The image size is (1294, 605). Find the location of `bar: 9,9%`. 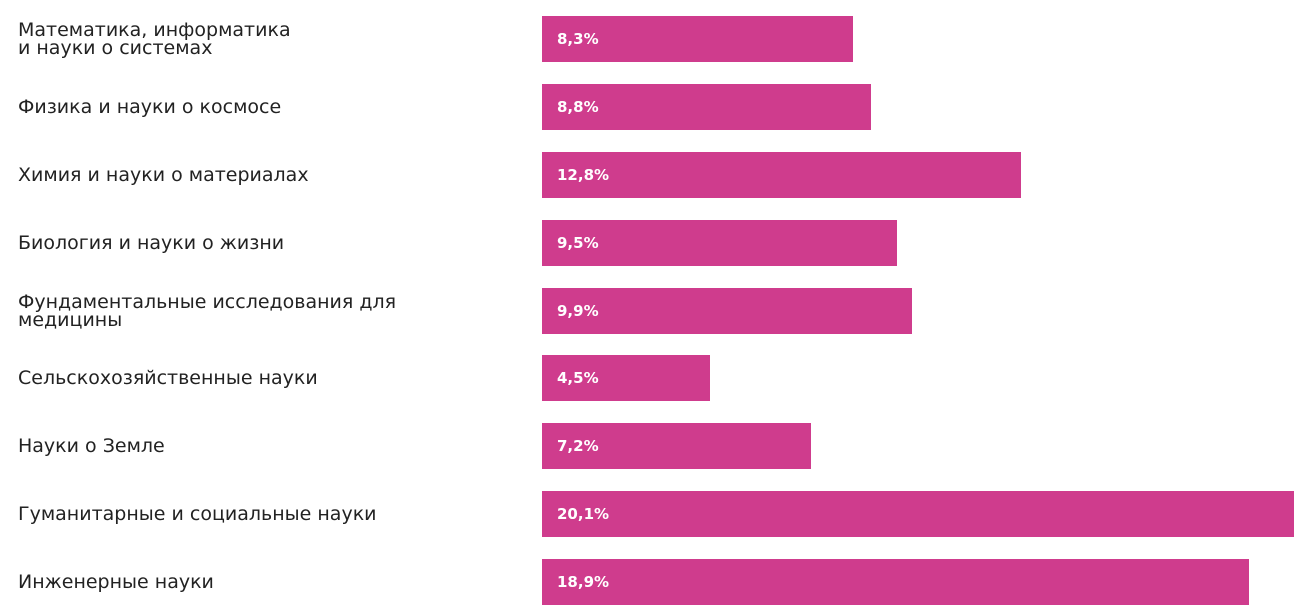

bar: 9,9% is located at coordinates (727, 310).